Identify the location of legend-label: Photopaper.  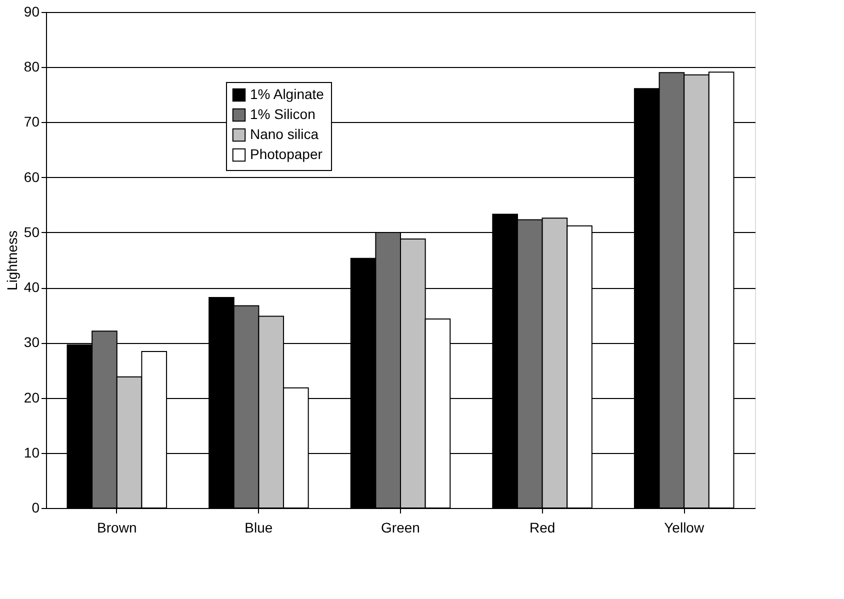
(286, 154).